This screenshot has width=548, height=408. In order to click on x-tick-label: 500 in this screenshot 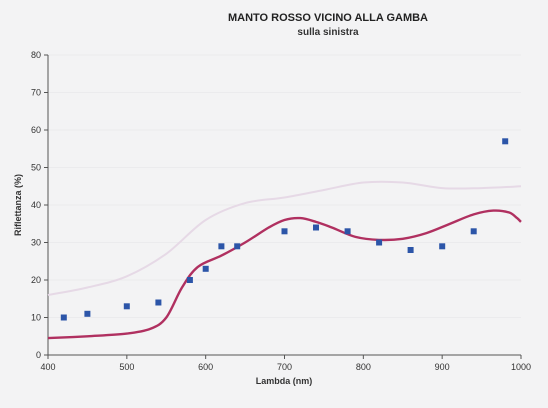, I will do `click(126, 367)`.